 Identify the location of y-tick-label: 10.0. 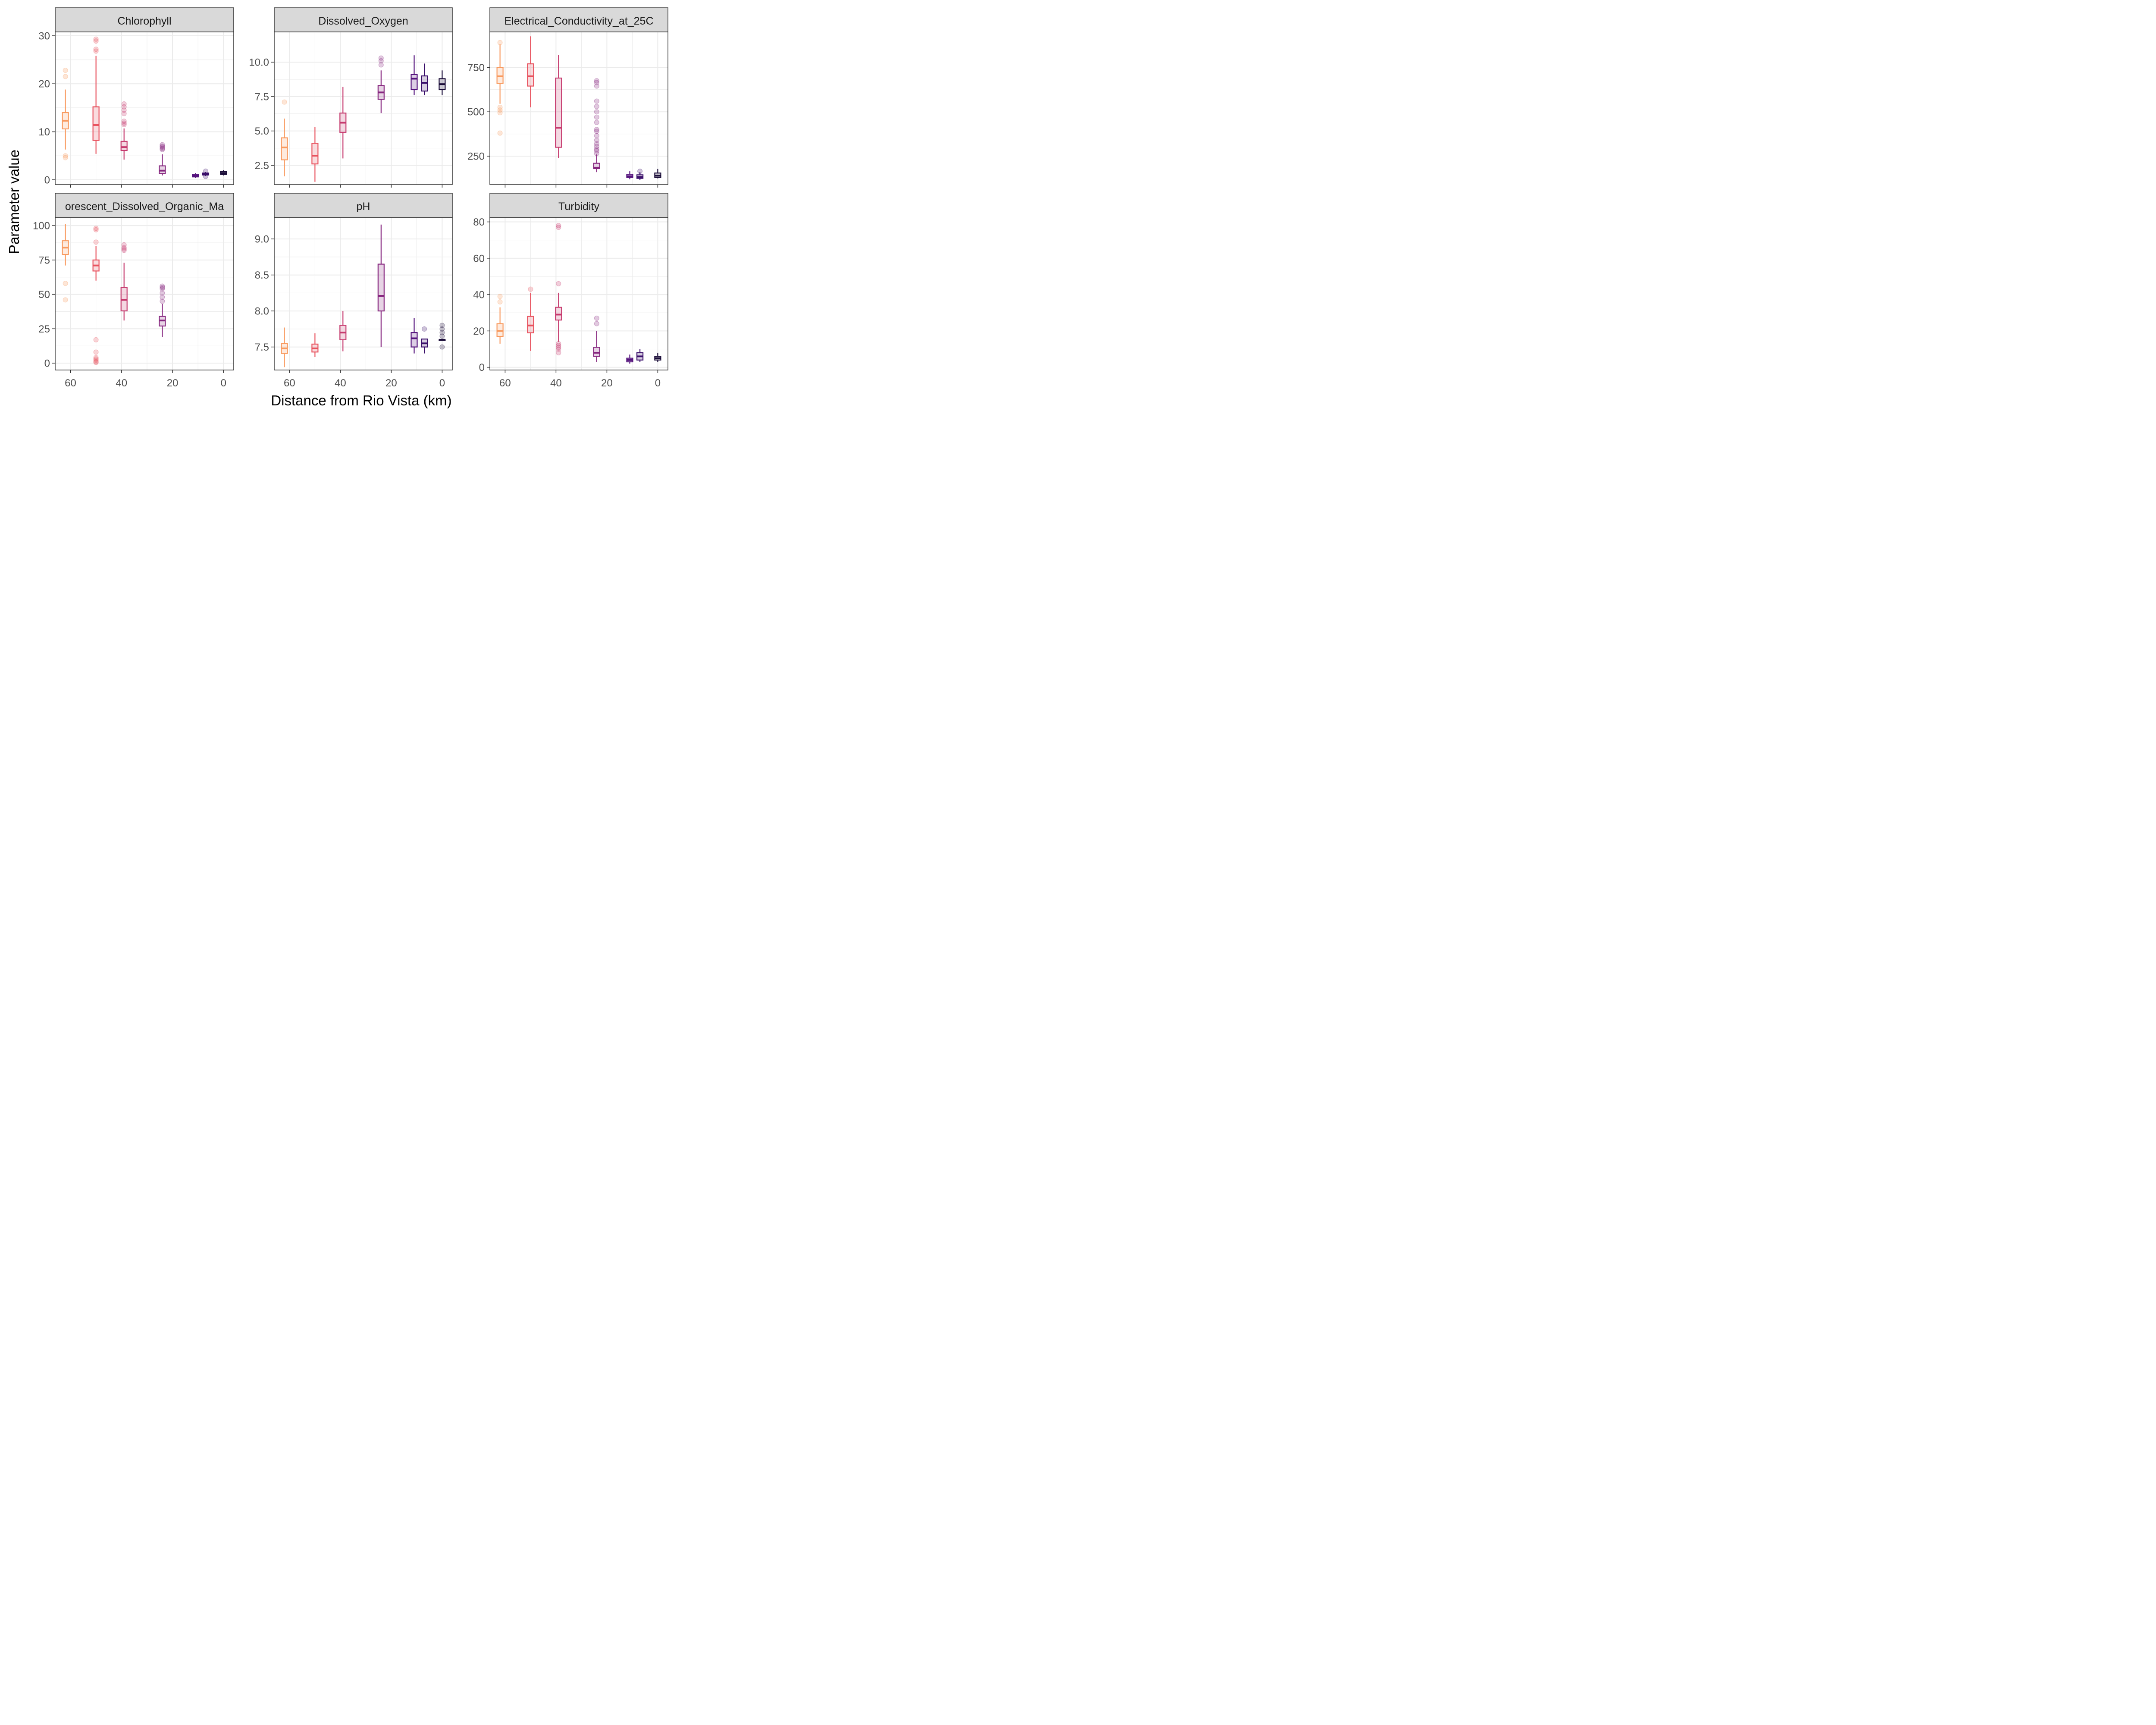
(259, 63).